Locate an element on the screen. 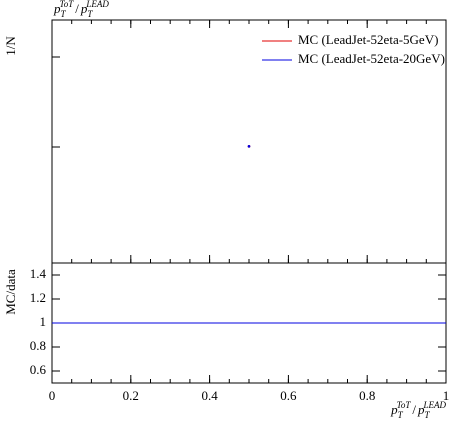  x-tick-label: 0 is located at coordinates (52, 395).